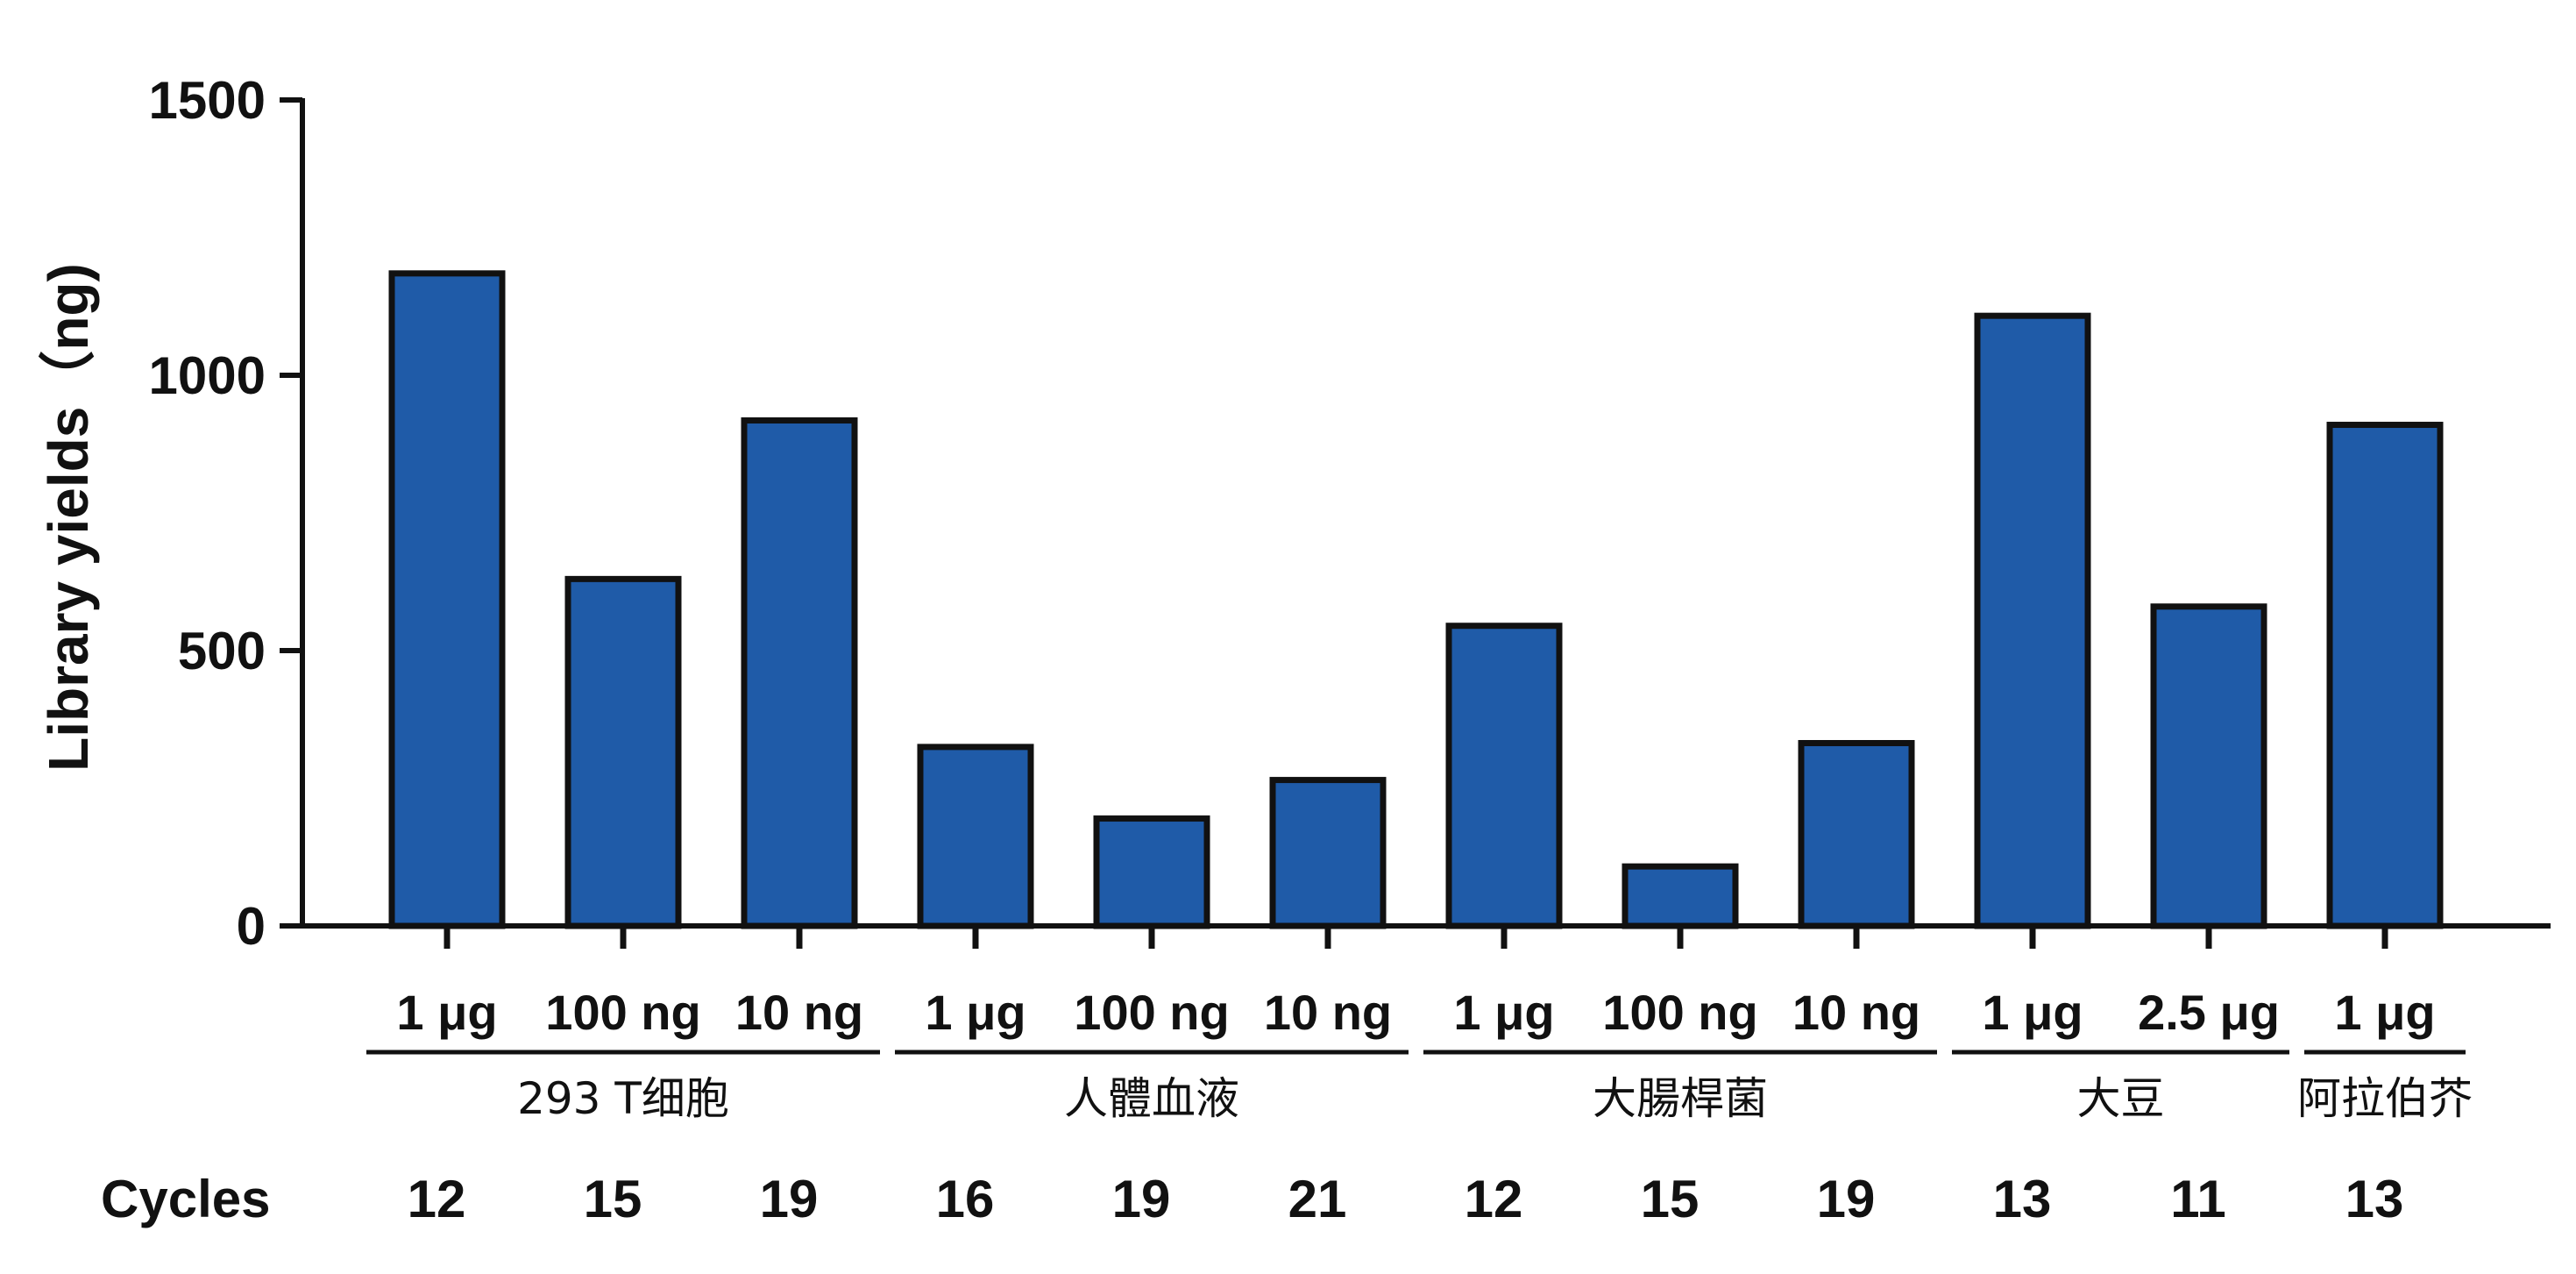 The height and width of the screenshot is (1274, 2576). Describe the element at coordinates (2209, 1012) in the screenshot. I see `amount-label: 2.5 μg` at that location.